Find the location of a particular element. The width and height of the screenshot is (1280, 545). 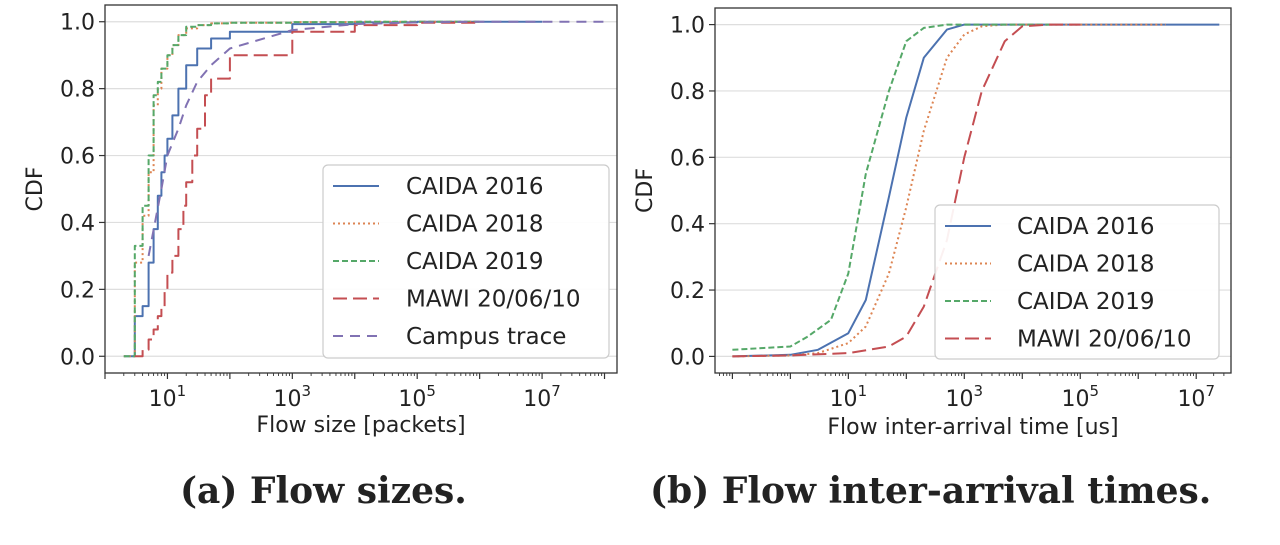

x-axis-label: Flow inter-arrival time [us] is located at coordinates (972, 427).